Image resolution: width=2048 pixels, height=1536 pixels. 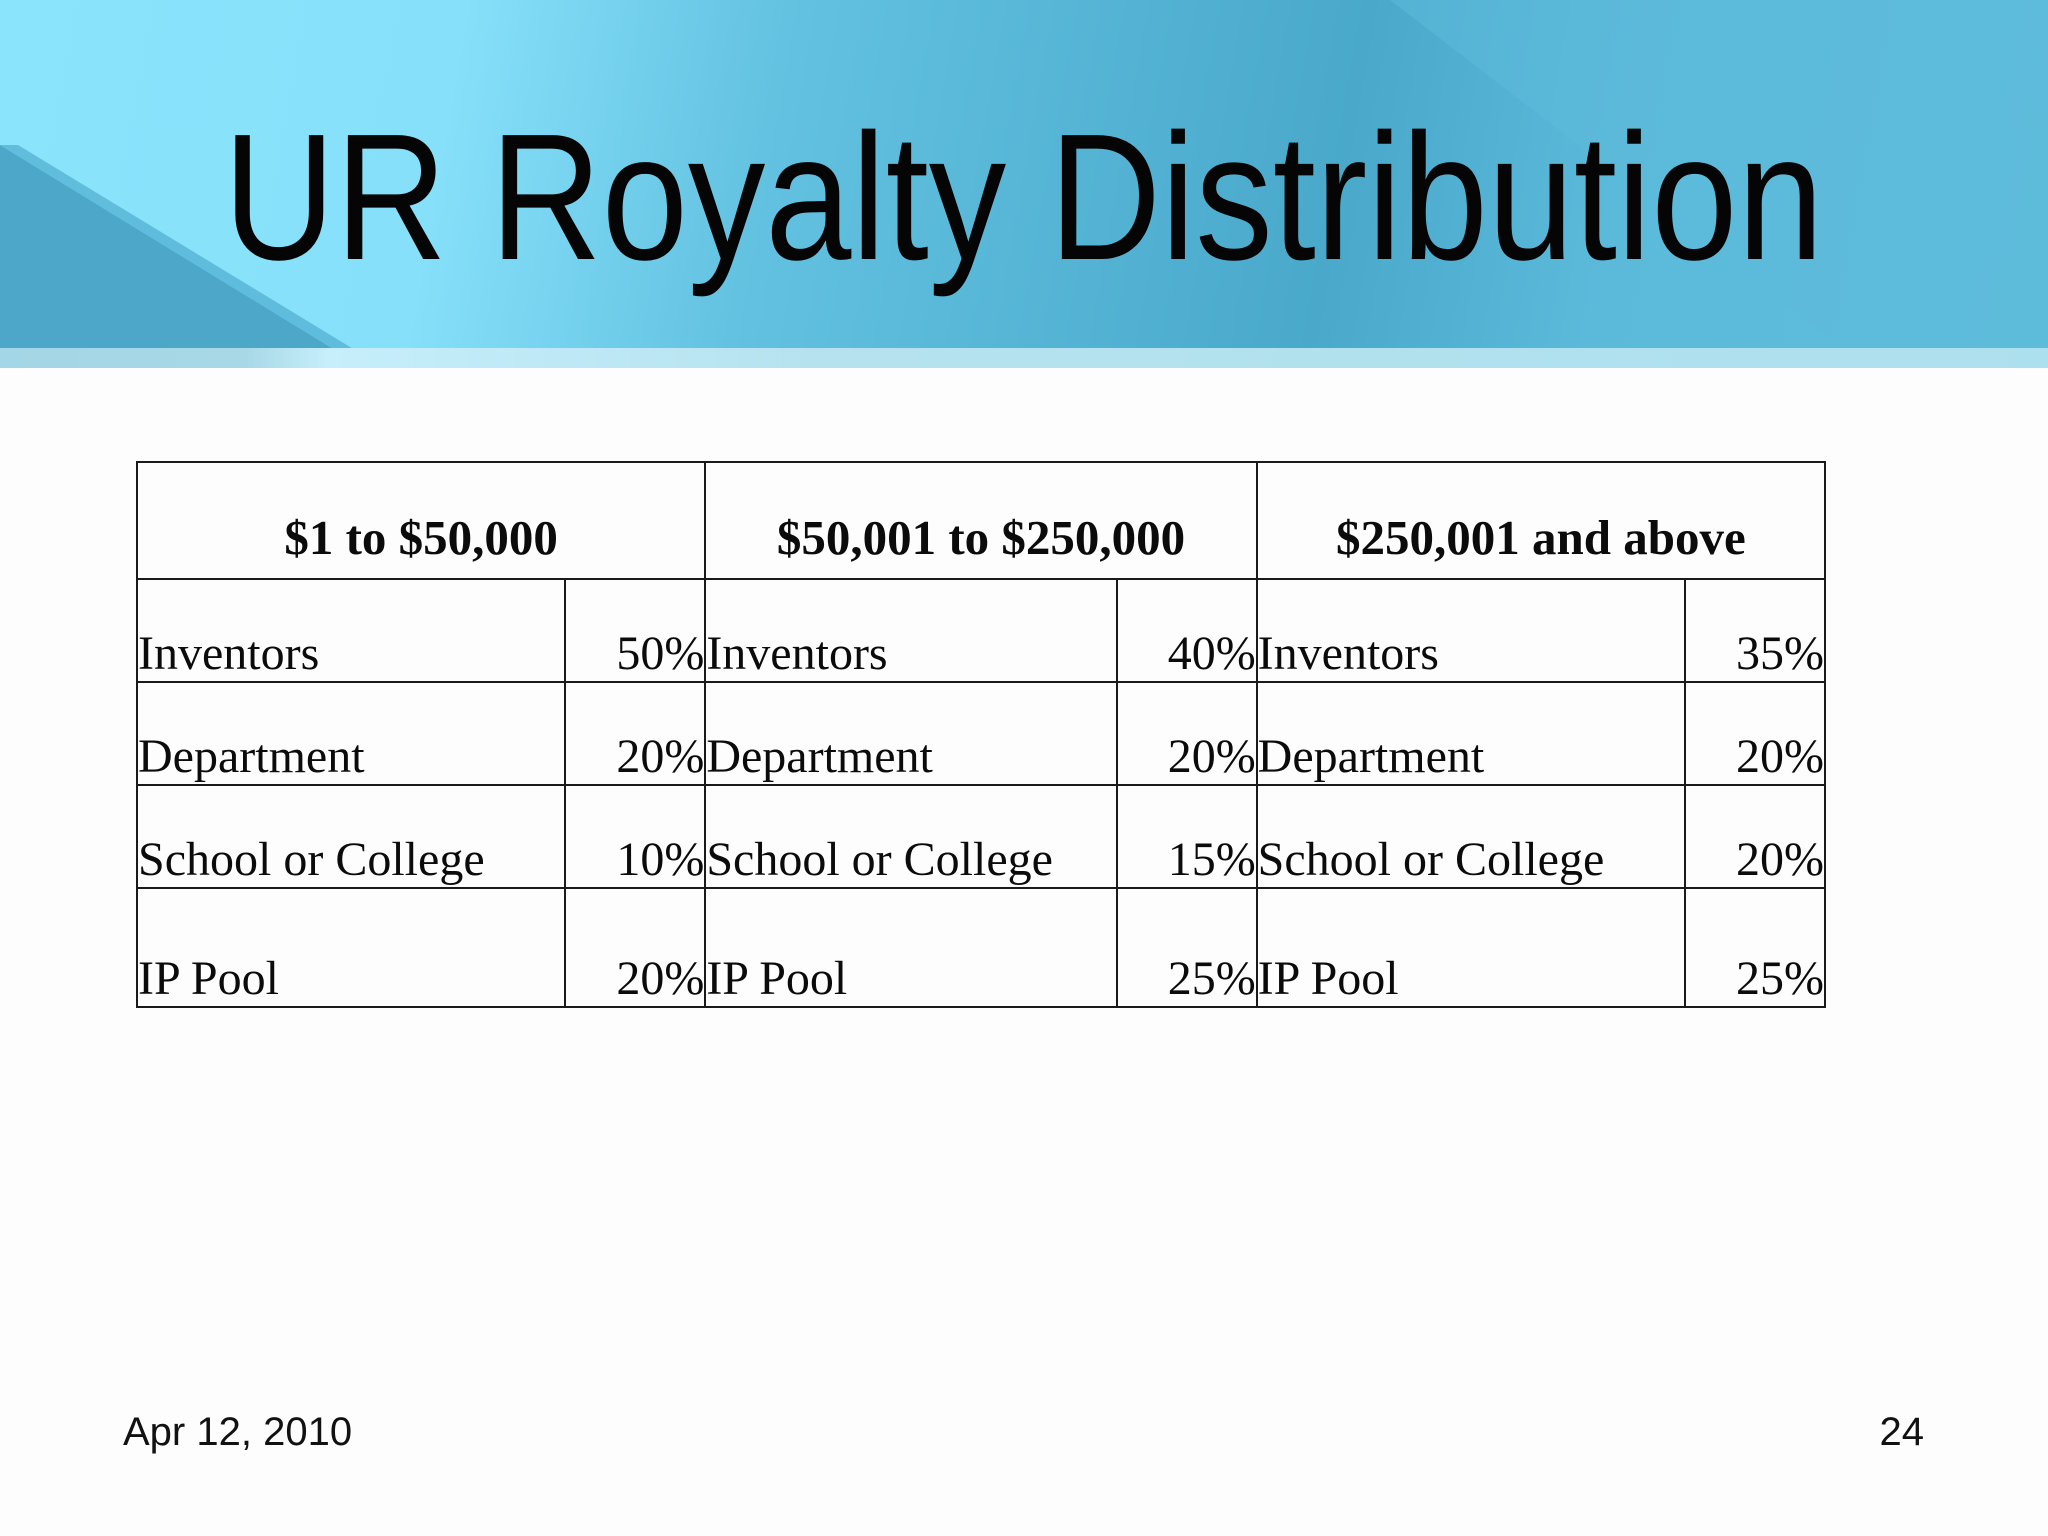 I want to click on share-percent: 15%, so click(x=1186, y=836).